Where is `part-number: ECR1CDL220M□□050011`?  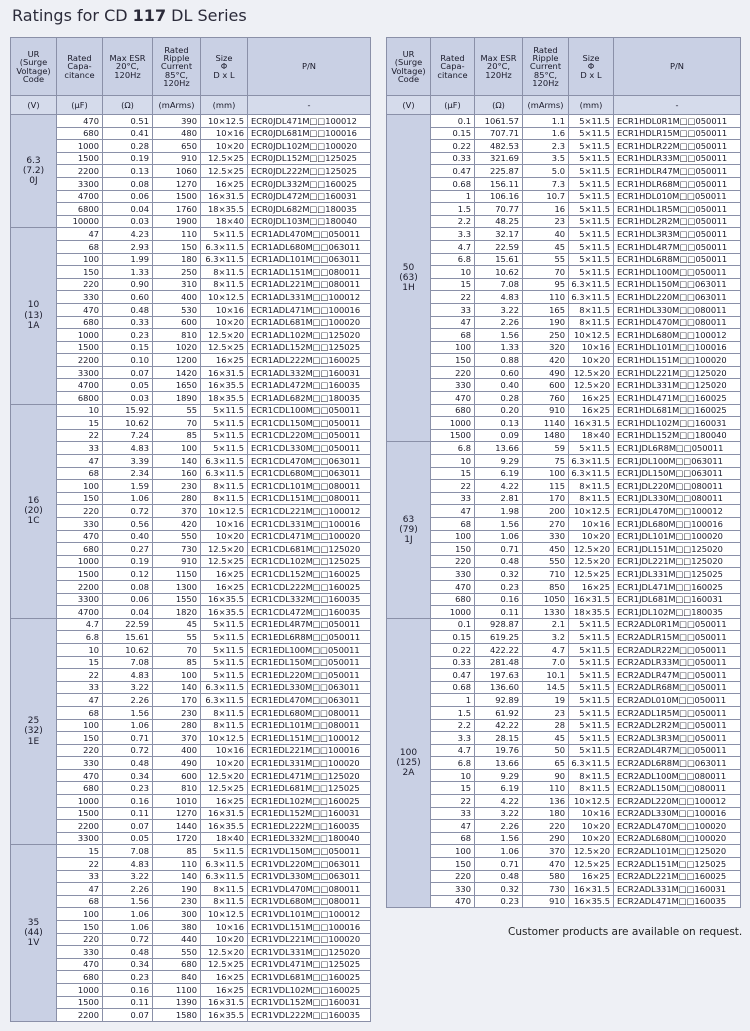
part-number: ECR1CDL220M□□050011 is located at coordinates (309, 435).